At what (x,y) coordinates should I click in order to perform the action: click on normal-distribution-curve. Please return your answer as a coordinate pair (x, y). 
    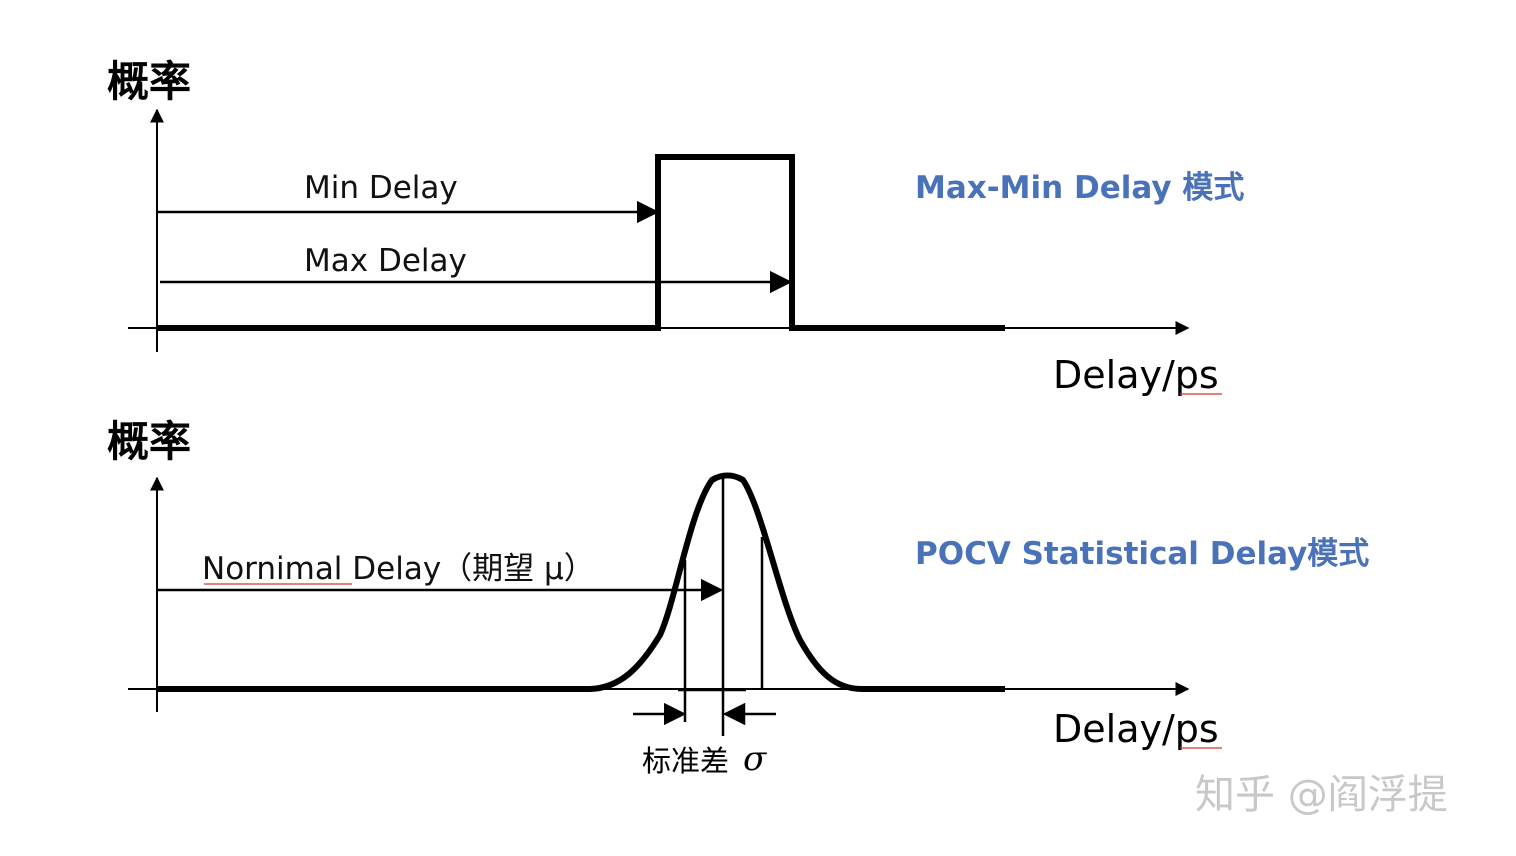
    Looking at the image, I should click on (581, 582).